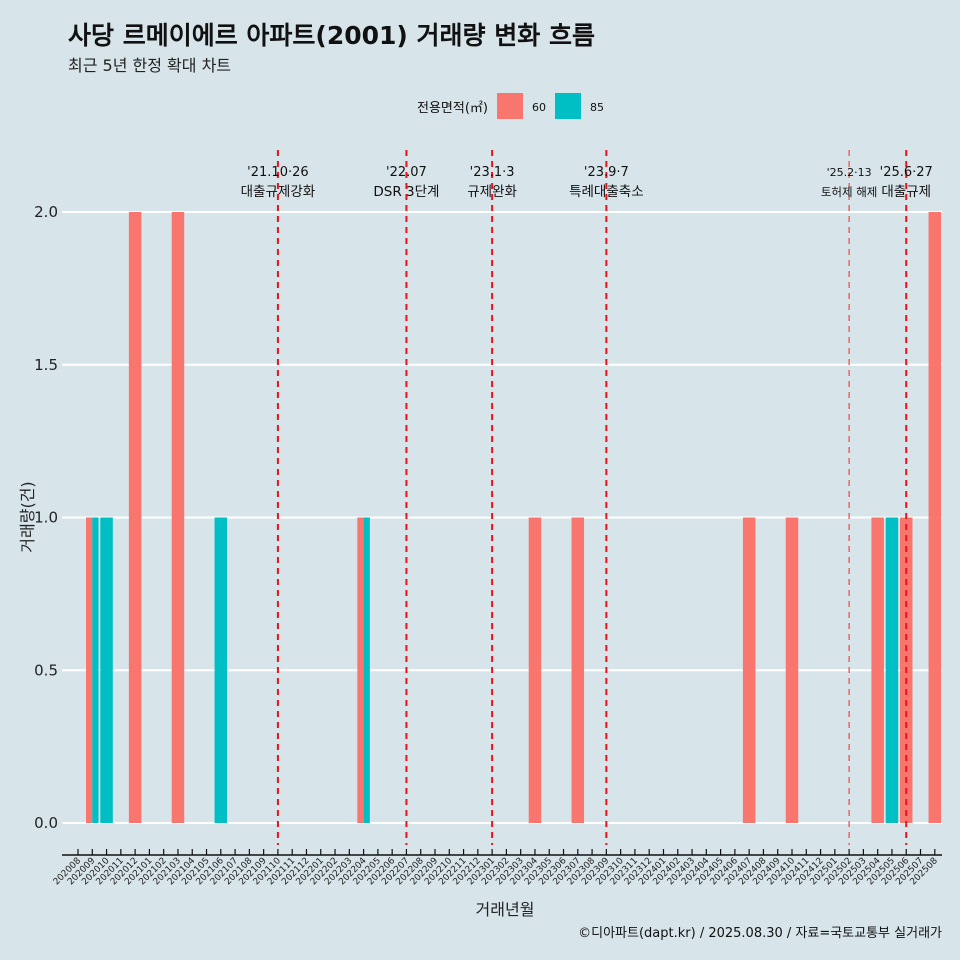 The width and height of the screenshot is (960, 960). What do you see at coordinates (606, 192) in the screenshot?
I see `event-label: 특례대출축소` at bounding box center [606, 192].